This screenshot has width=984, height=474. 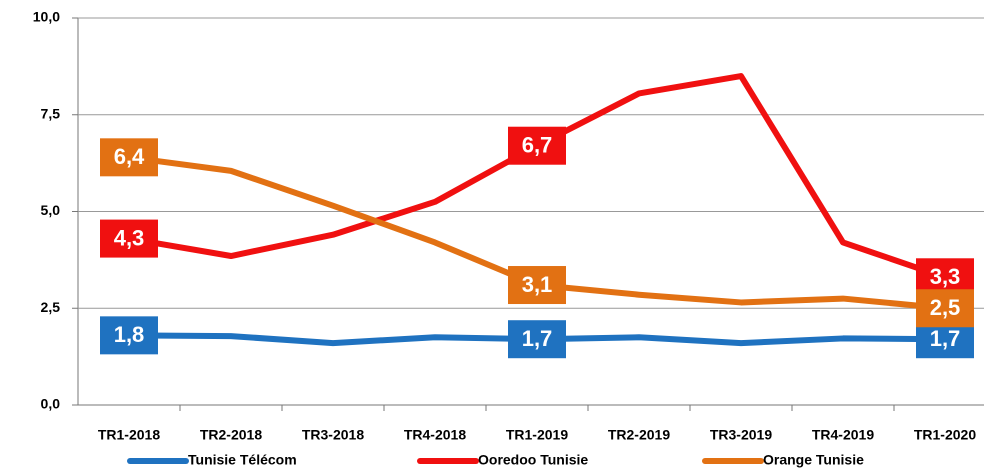 I want to click on x-tick-label: TR2-2018, so click(x=231, y=435).